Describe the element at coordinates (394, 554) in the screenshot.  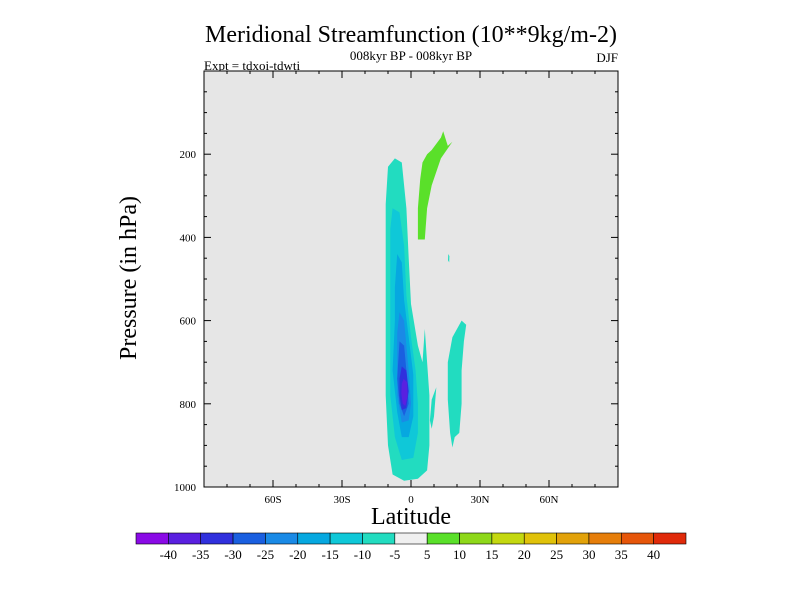
I see `colorbar-label: -5` at that location.